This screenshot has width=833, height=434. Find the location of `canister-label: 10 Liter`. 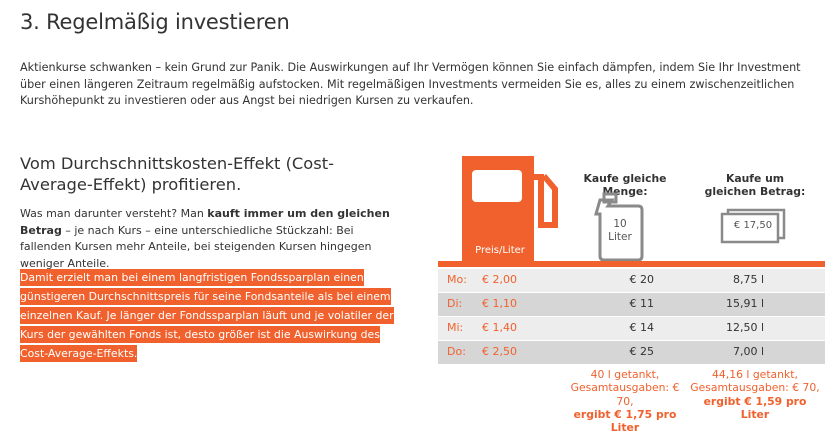

canister-label: 10 Liter is located at coordinates (620, 230).